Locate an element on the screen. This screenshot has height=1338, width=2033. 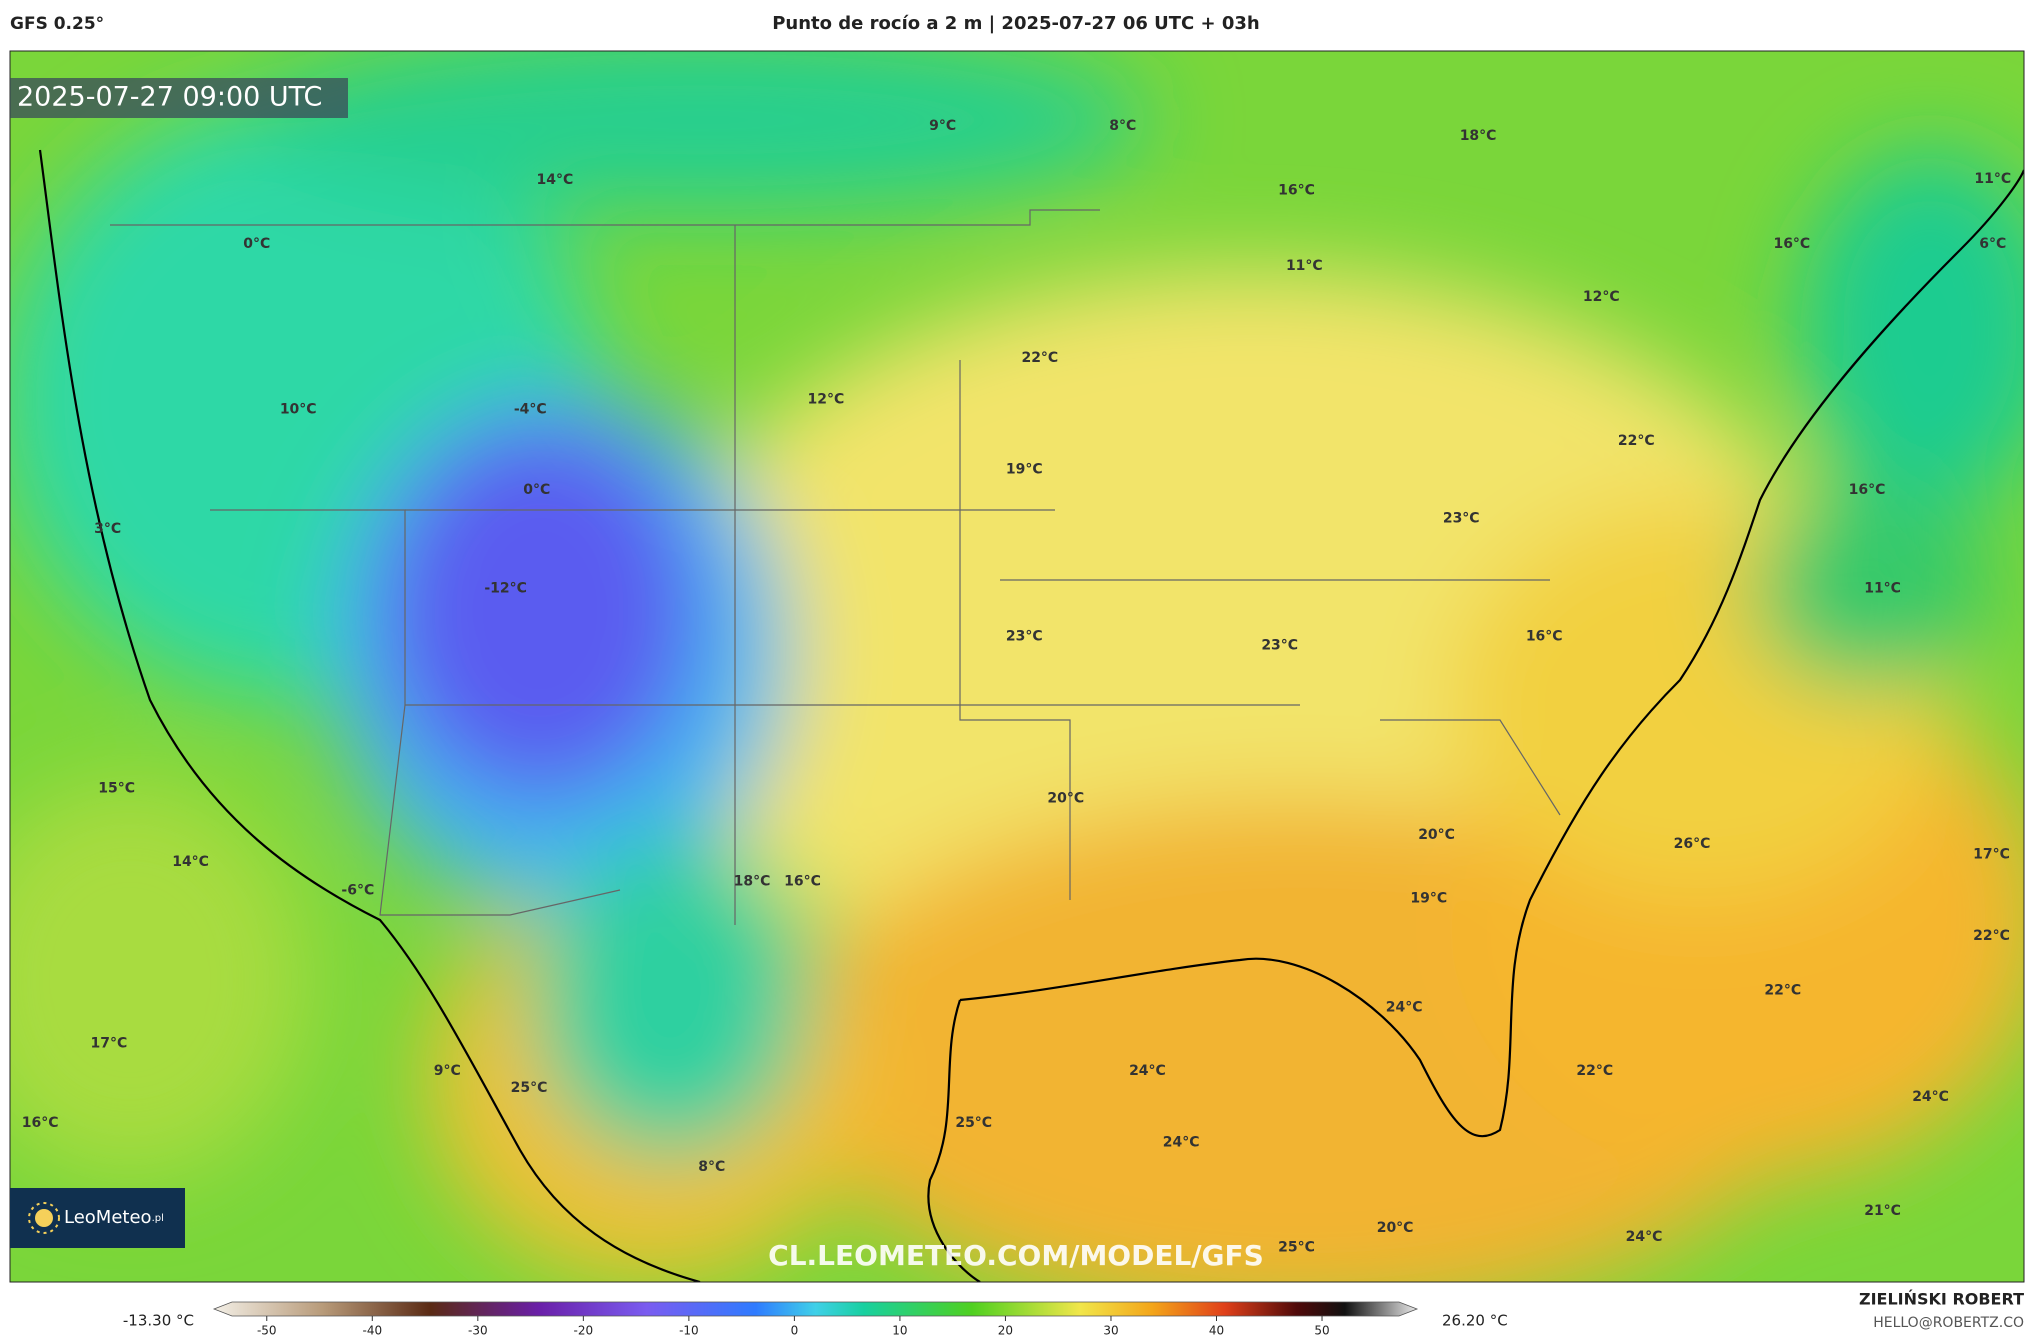
valid-time: 2025-07-27 09:00 UTC is located at coordinates (169, 97).